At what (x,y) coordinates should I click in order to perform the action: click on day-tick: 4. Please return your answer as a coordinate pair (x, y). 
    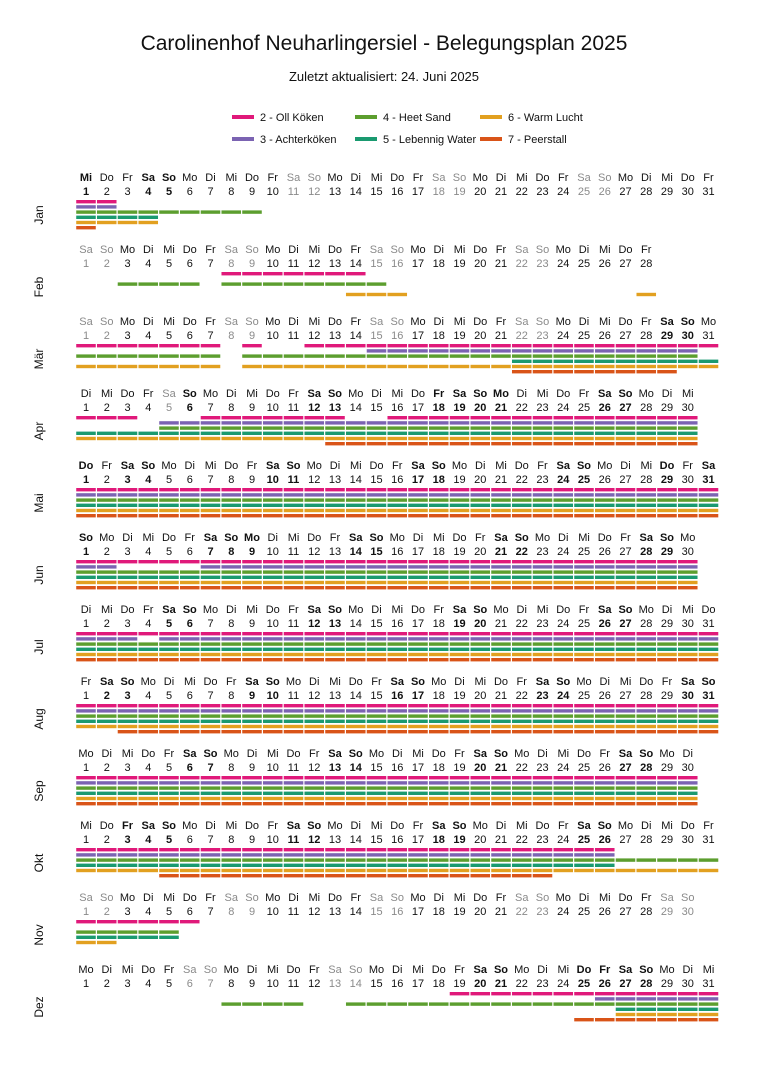
    Looking at the image, I should click on (148, 264).